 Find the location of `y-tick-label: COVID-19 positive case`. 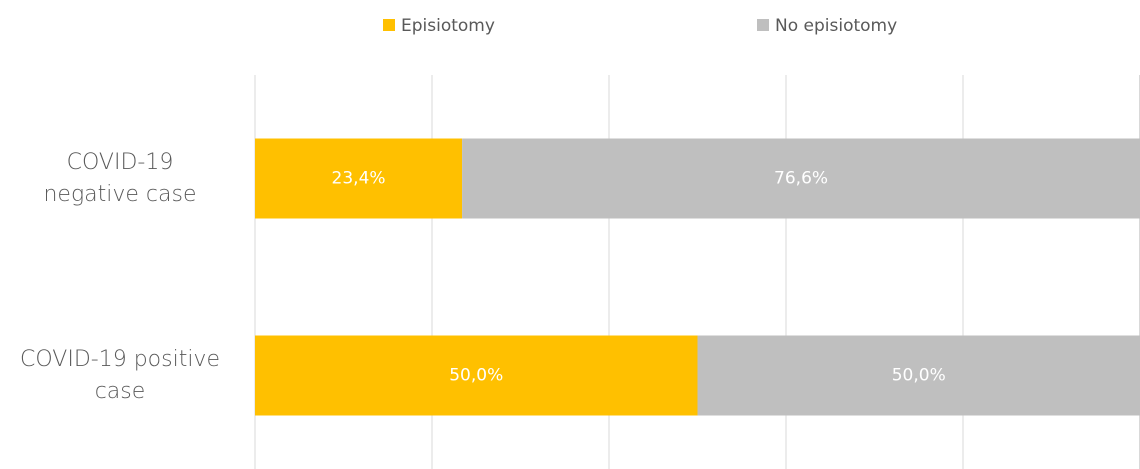

y-tick-label: COVID-19 positive case is located at coordinates (120, 375).